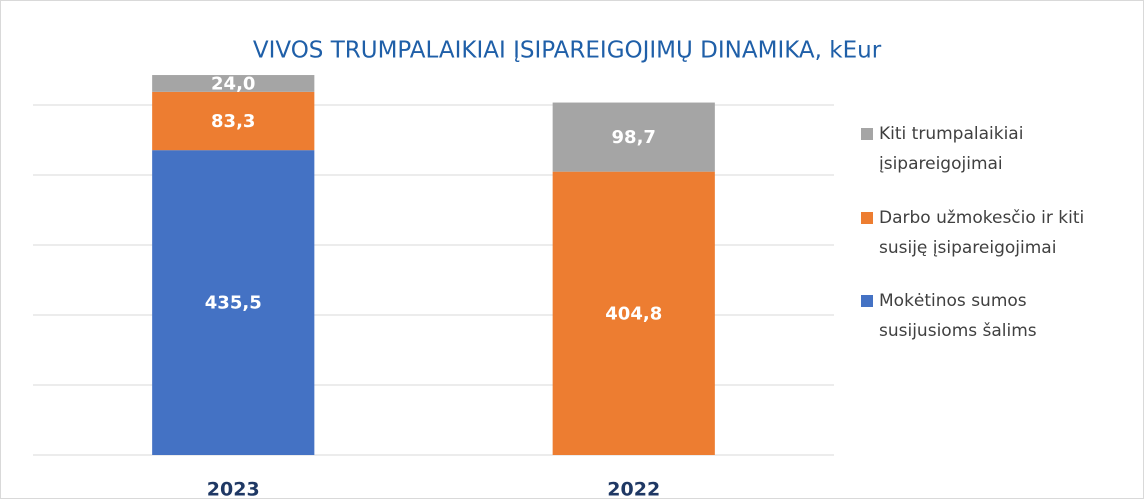 Image resolution: width=1144 pixels, height=499 pixels. I want to click on data-label: 435,5, so click(233, 303).